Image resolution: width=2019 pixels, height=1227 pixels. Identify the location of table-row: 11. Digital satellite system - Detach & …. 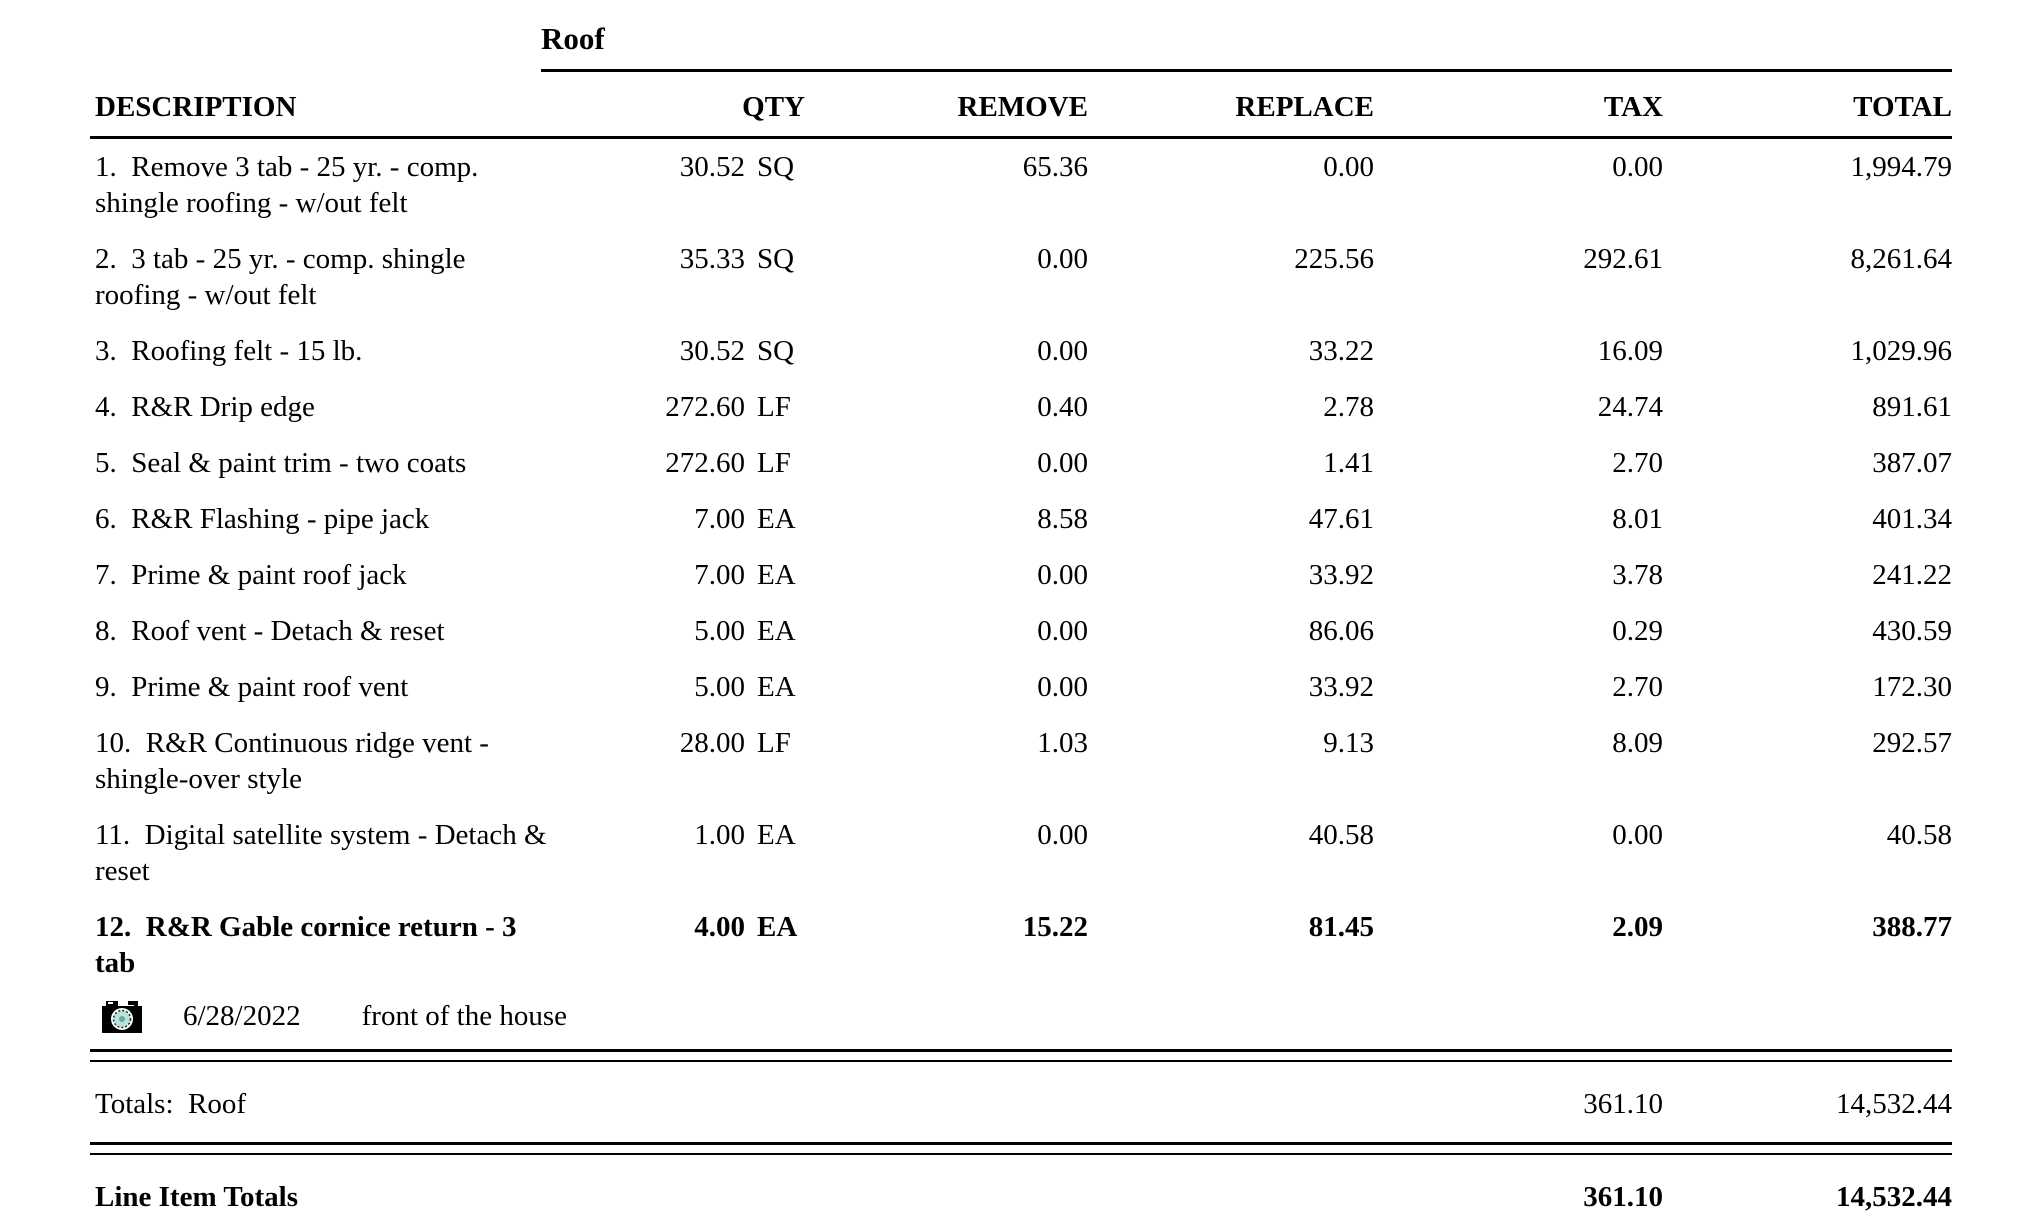
(1021, 853).